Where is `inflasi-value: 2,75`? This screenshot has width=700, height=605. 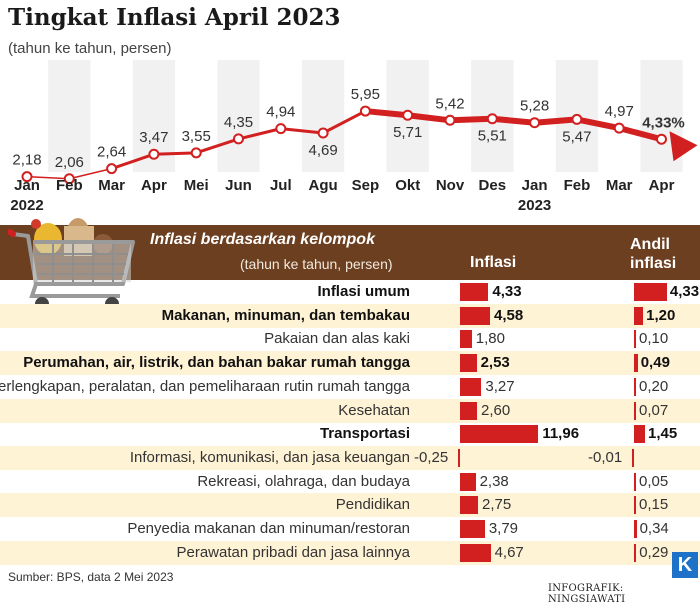 inflasi-value: 2,75 is located at coordinates (497, 505).